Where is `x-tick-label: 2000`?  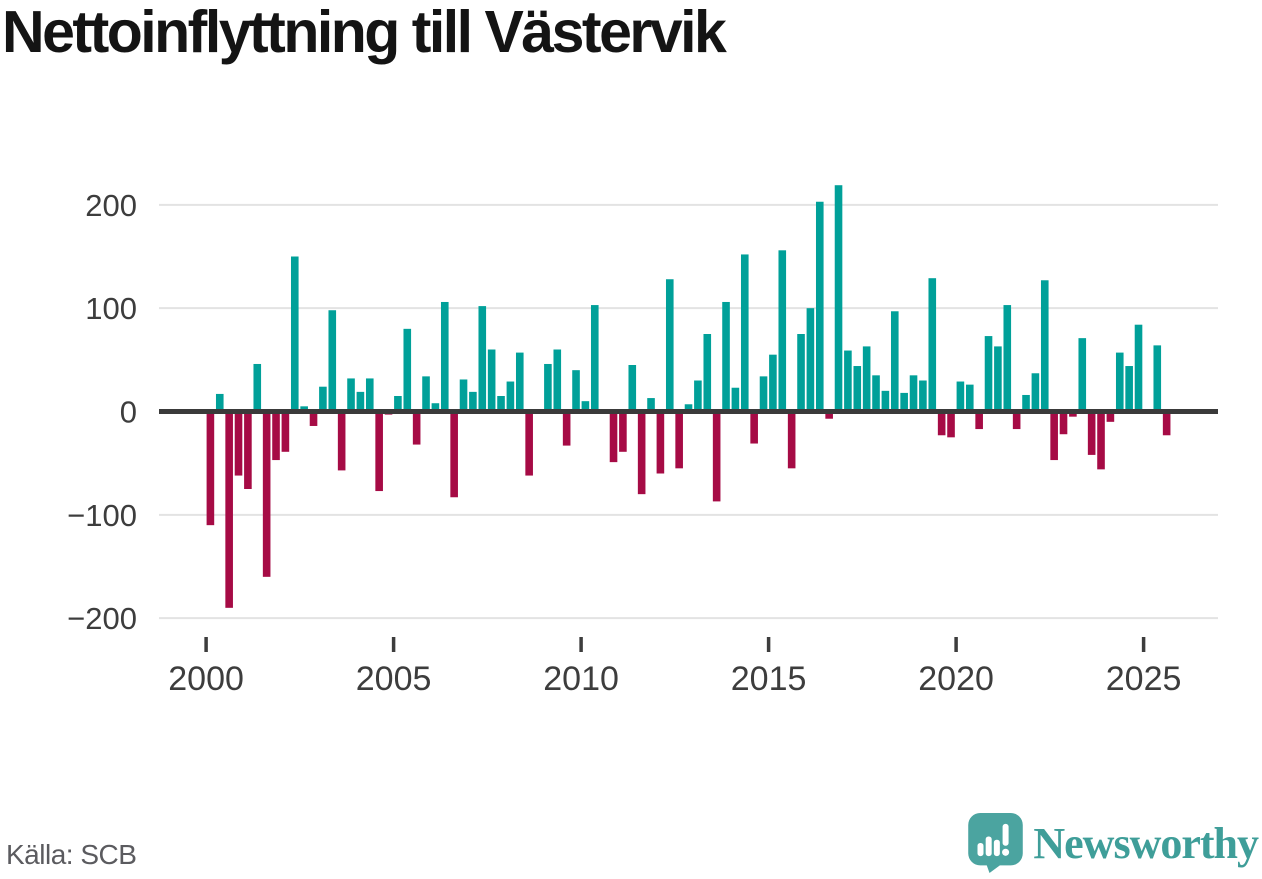 x-tick-label: 2000 is located at coordinates (206, 679).